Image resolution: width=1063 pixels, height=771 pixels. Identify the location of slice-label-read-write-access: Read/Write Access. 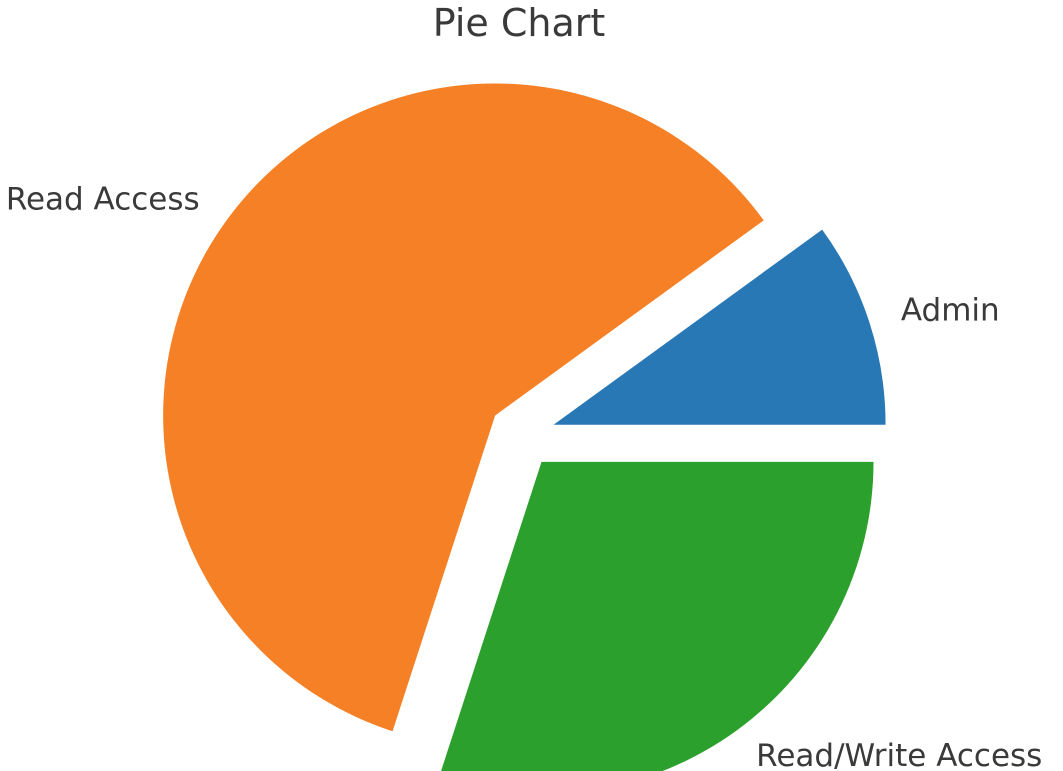
(899, 754).